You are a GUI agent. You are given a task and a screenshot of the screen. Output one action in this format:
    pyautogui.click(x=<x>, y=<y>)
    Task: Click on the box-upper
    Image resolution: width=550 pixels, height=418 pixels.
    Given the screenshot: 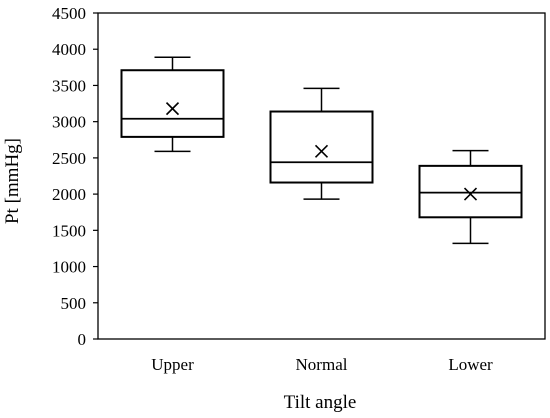 What is the action you would take?
    pyautogui.click(x=172, y=104)
    